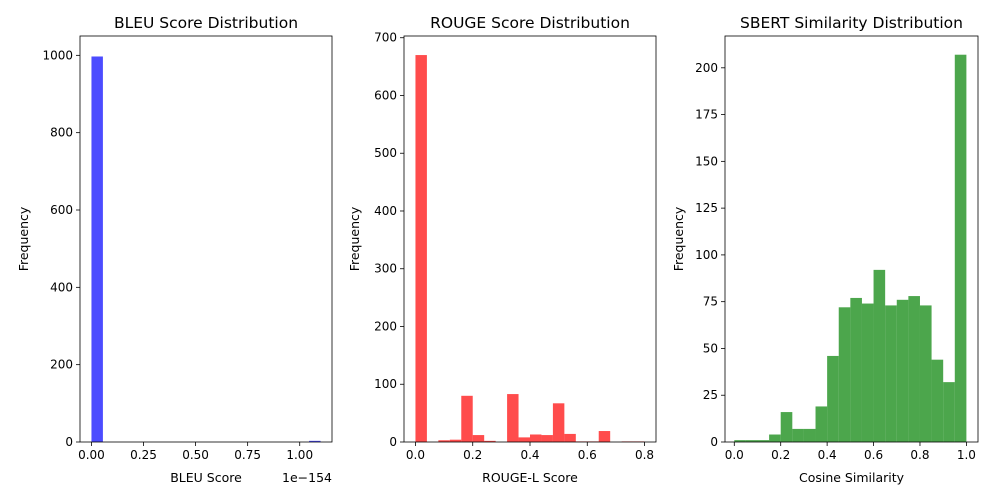 The width and height of the screenshot is (1000, 500). I want to click on y-tick-label: 25, so click(710, 395).